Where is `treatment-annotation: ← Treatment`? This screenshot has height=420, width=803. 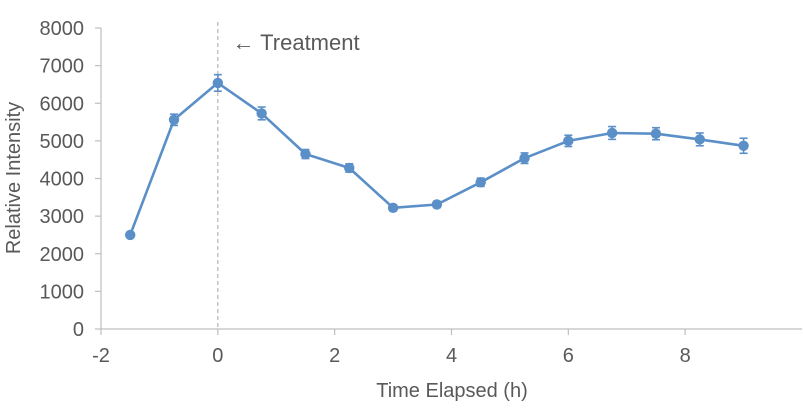 treatment-annotation: ← Treatment is located at coordinates (295, 42).